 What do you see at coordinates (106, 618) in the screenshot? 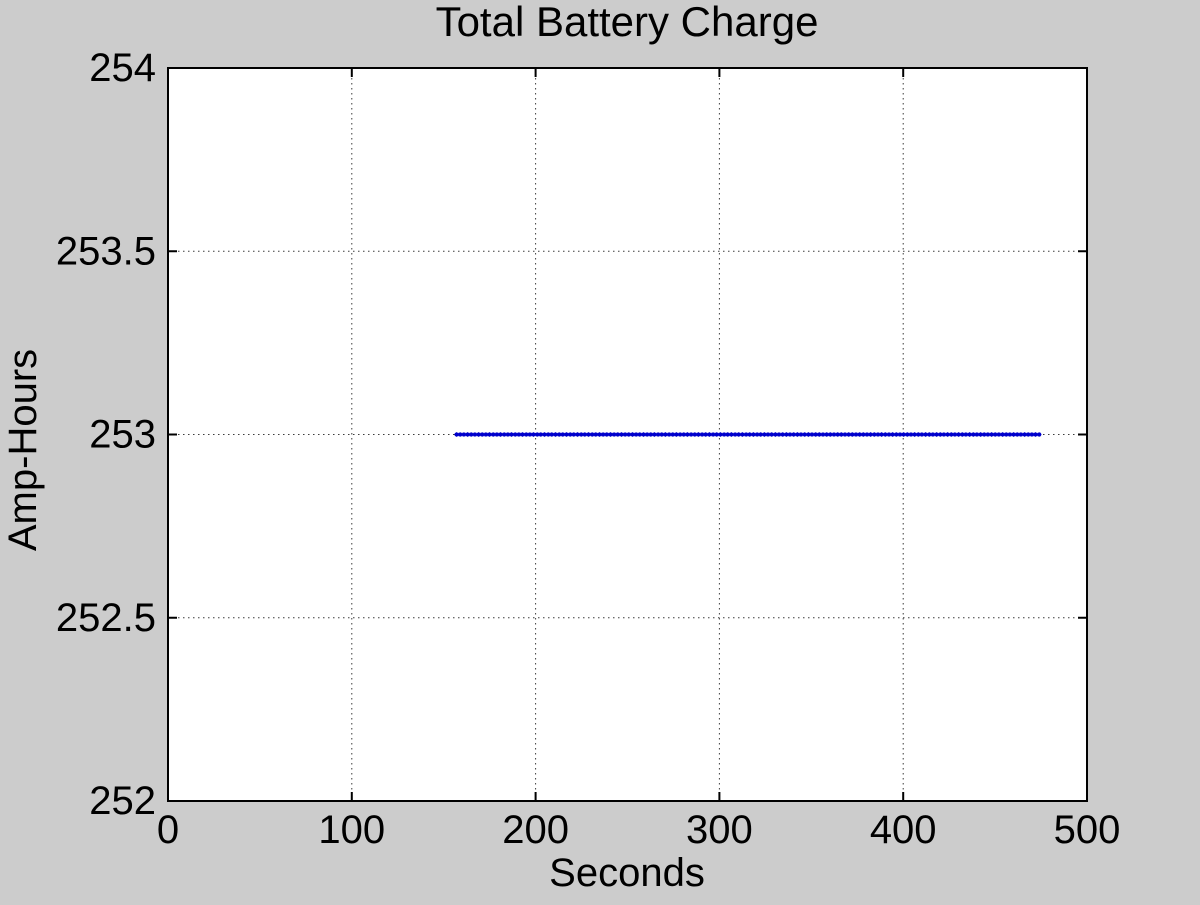
I see `y-tick-label: 252.5` at bounding box center [106, 618].